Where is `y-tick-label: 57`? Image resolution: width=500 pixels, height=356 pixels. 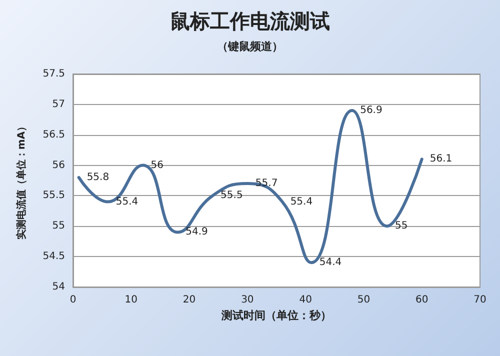
y-tick-label: 57 is located at coordinates (58, 104).